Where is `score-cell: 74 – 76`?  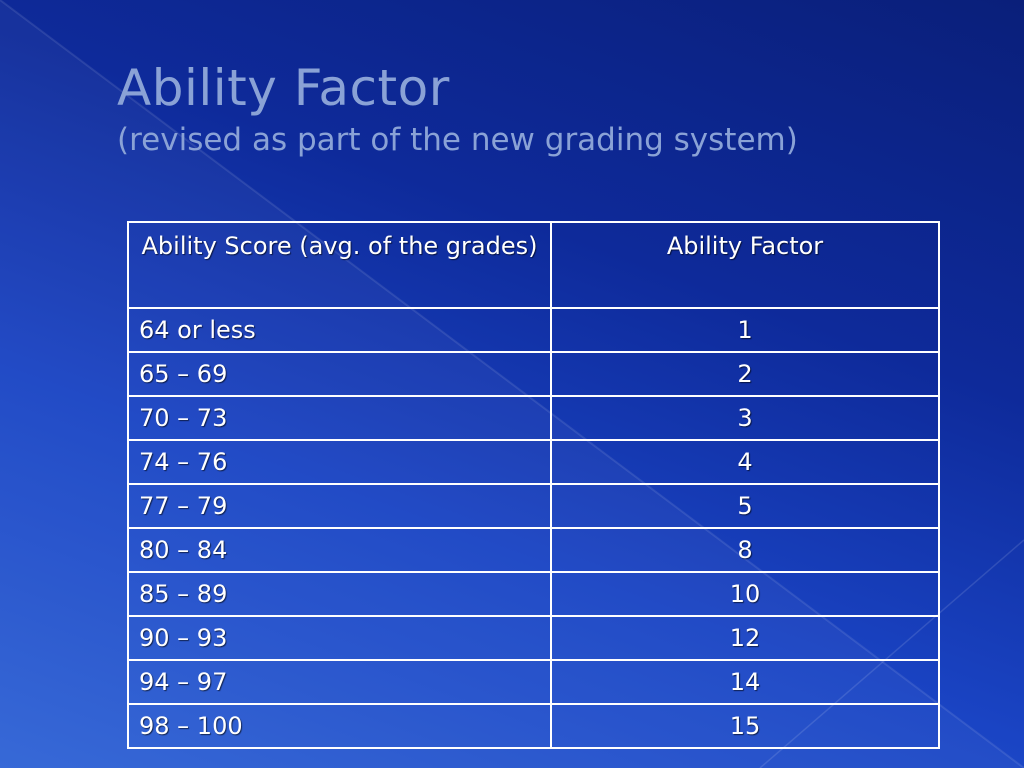
score-cell: 74 – 76 is located at coordinates (339, 462).